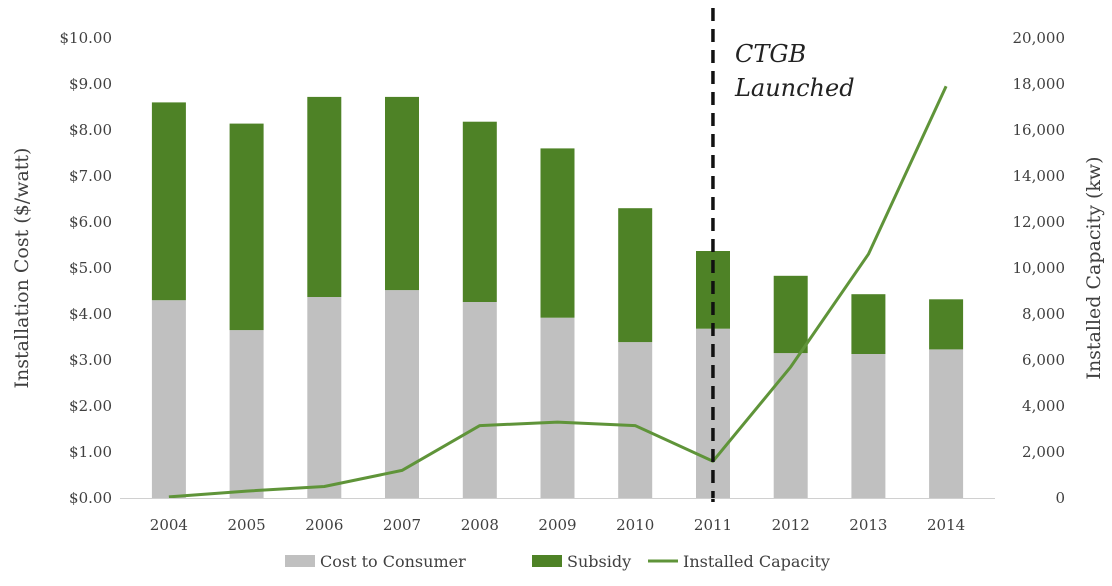 The image size is (1112, 586). I want to click on y-left-tick-label: $2.00, so click(90, 406).